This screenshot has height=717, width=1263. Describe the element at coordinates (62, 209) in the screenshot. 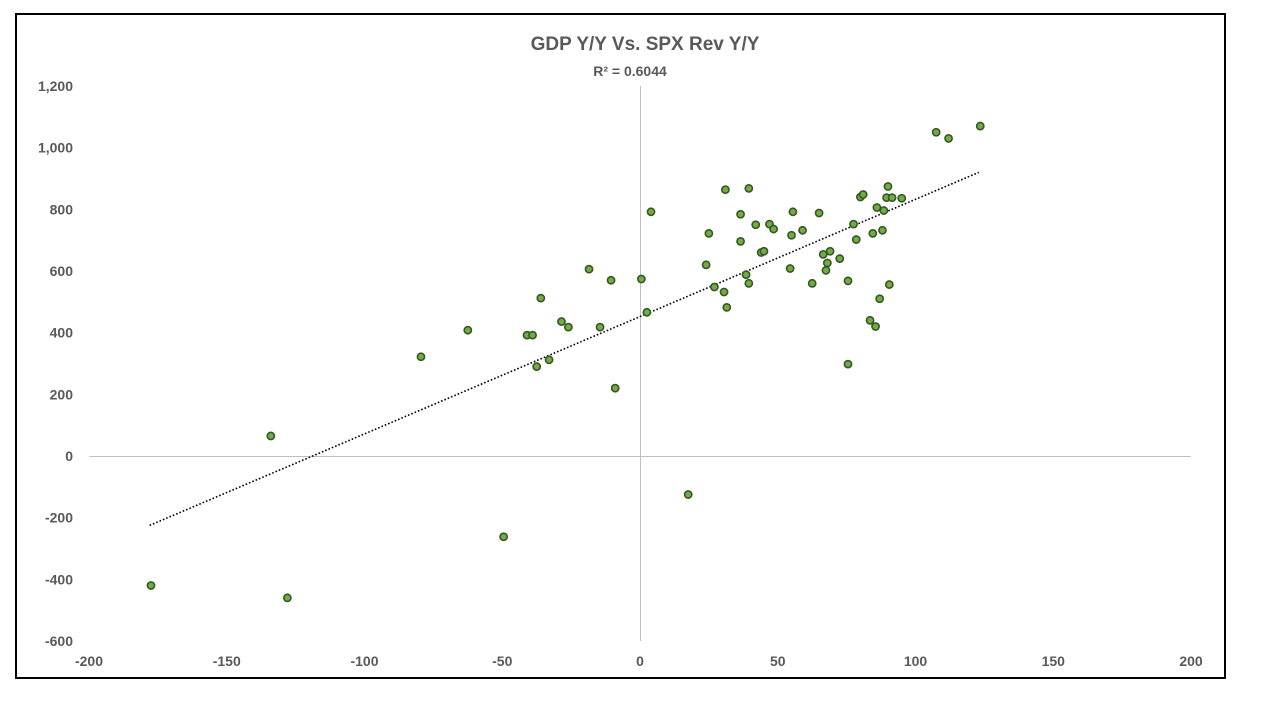

I see `y-tick-label: 800` at that location.